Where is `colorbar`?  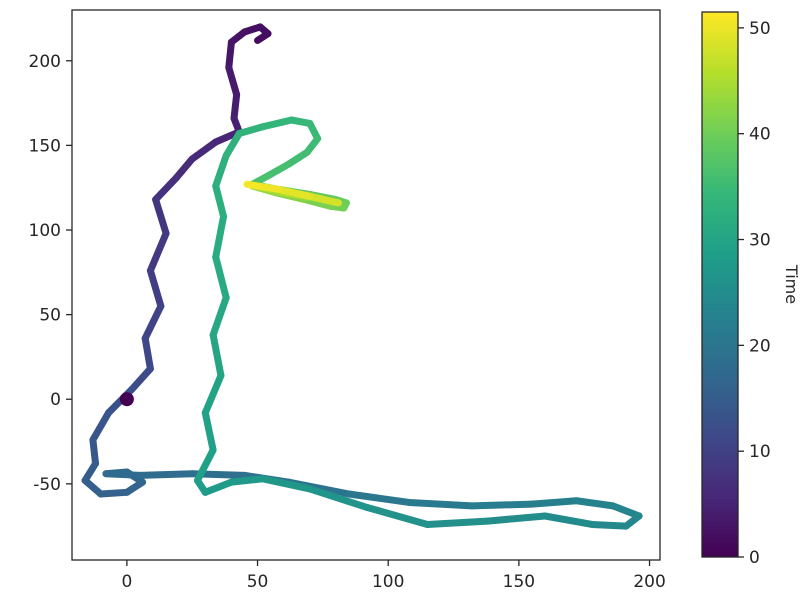
colorbar is located at coordinates (720, 284).